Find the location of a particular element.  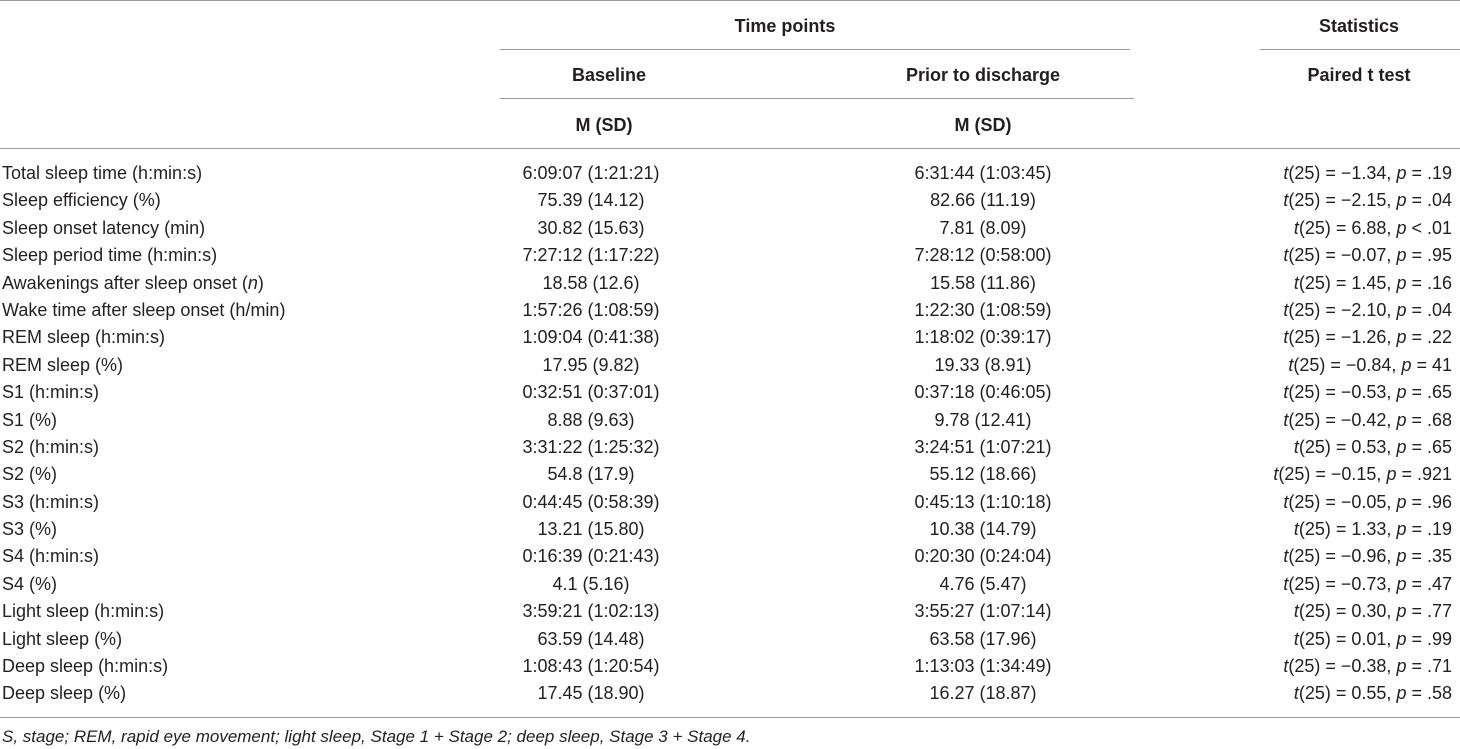

baseline-value: 0:44:45 (0:58:39) is located at coordinates (591, 501).